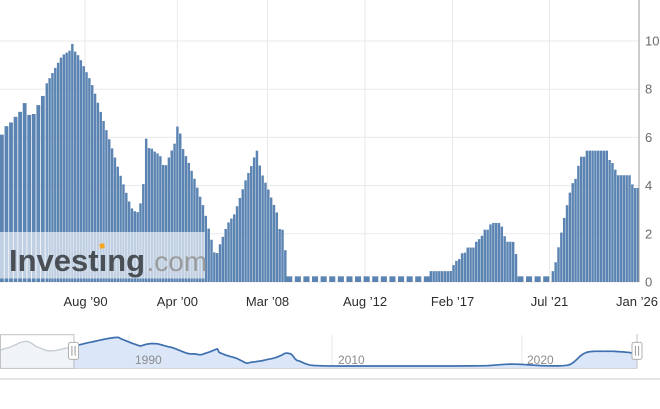 This screenshot has width=660, height=409. What do you see at coordinates (77, 260) in the screenshot?
I see `svg-text: Investıng` at bounding box center [77, 260].